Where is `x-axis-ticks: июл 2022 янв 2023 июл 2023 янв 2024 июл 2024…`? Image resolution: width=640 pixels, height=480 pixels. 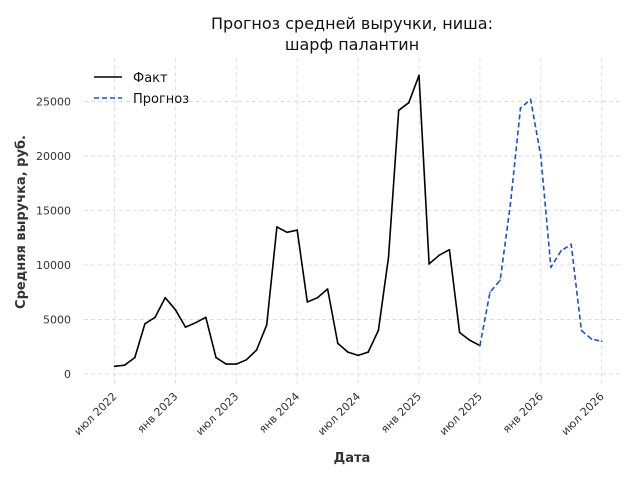
x-axis-ticks: июл 2022 янв 2023 июл 2023 янв 2024 июл 2024… is located at coordinates (339, 414).